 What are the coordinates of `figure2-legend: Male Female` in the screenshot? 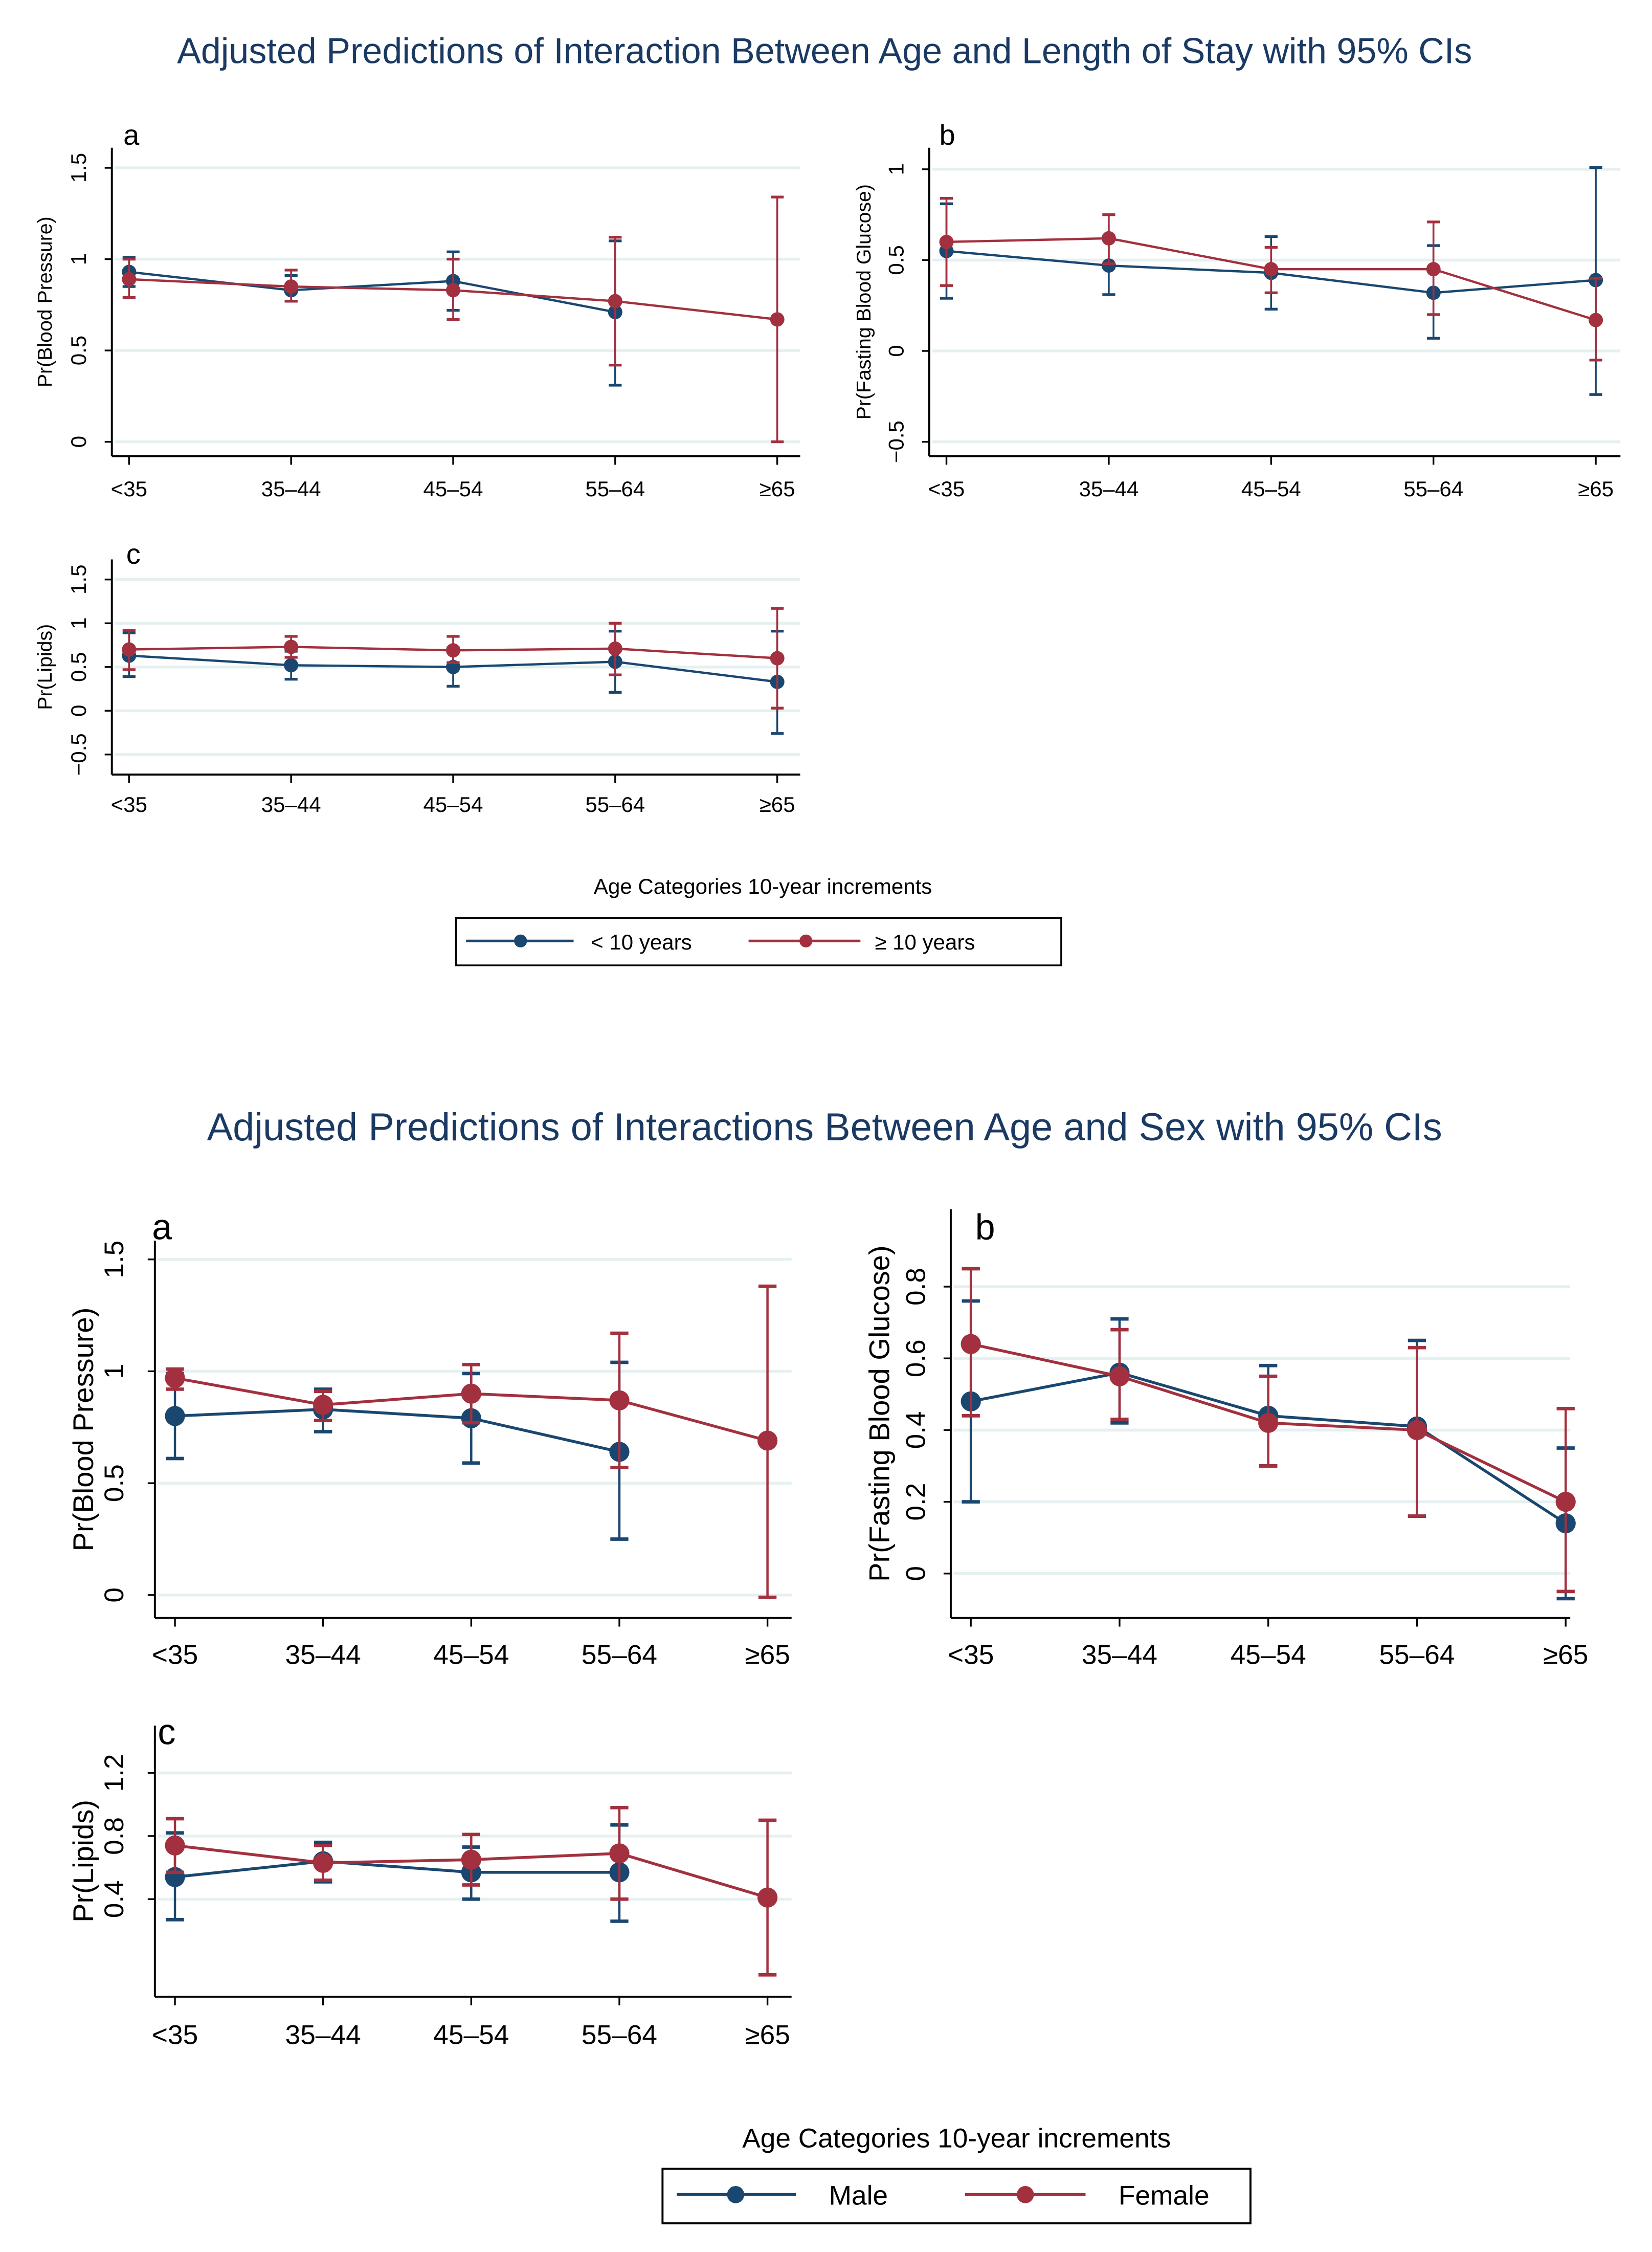 It's located at (956, 2196).